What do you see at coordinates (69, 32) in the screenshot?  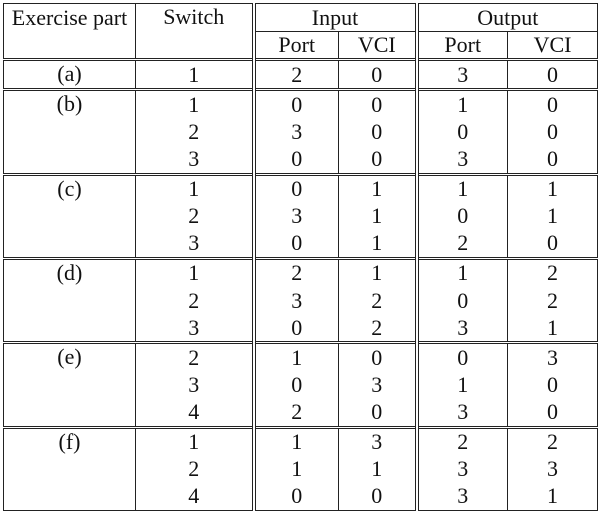 I see `header-exercise-part: Exercise part` at bounding box center [69, 32].